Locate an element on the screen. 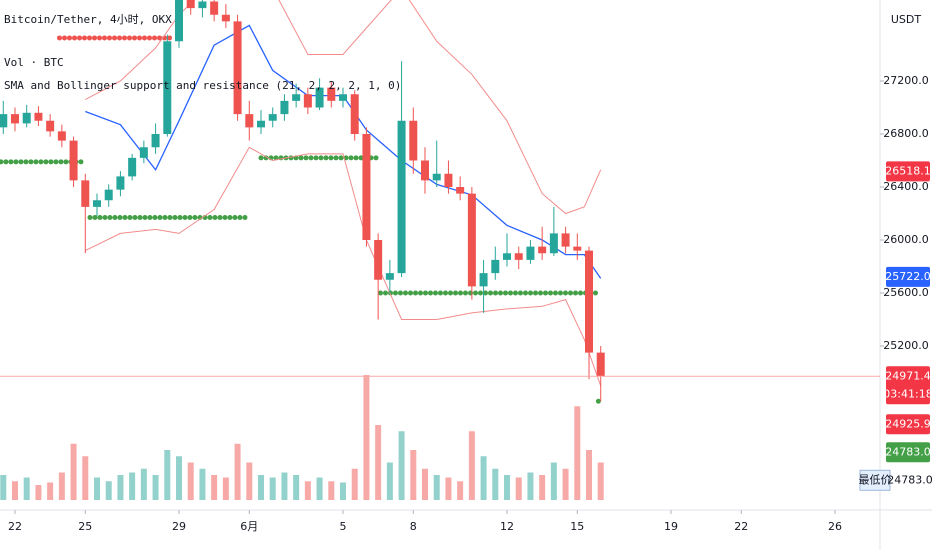 This screenshot has width=932, height=550. price-badge-label: 25722.0 is located at coordinates (908, 276).